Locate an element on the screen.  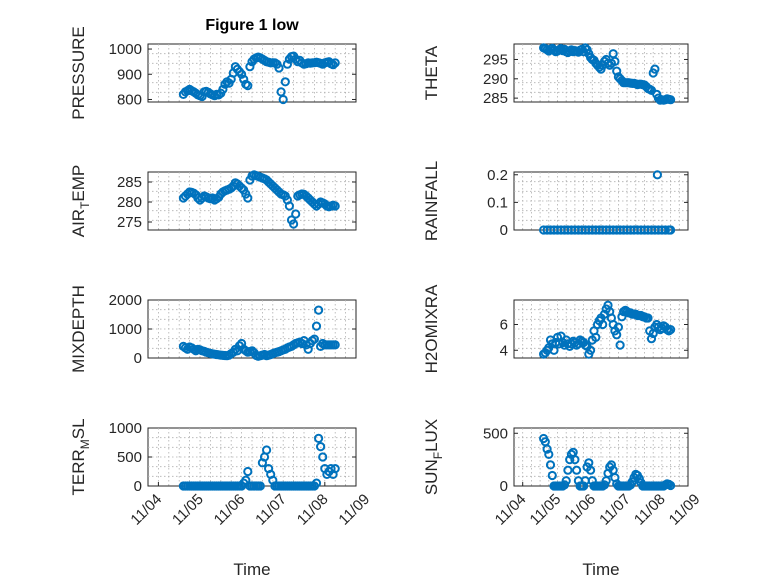
x-tick-label: 11/07 is located at coordinates (271, 510).